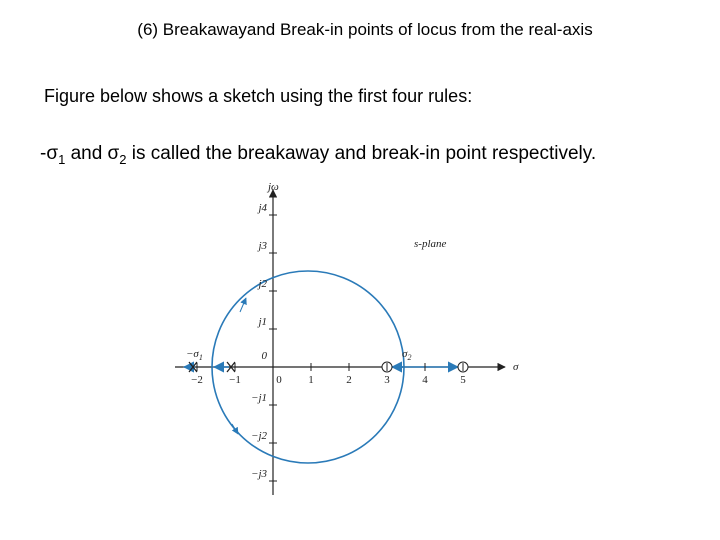  Describe the element at coordinates (197, 380) in the screenshot. I see `real-tick-label: −2` at that location.